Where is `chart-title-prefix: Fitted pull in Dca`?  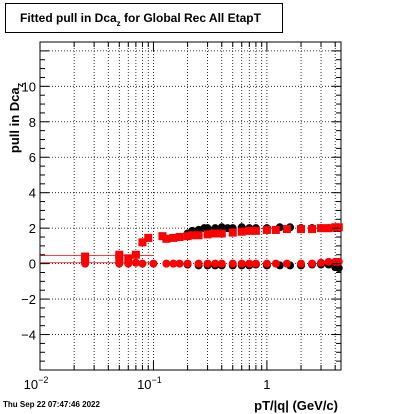 chart-title-prefix: Fitted pull in Dca is located at coordinates (68, 18).